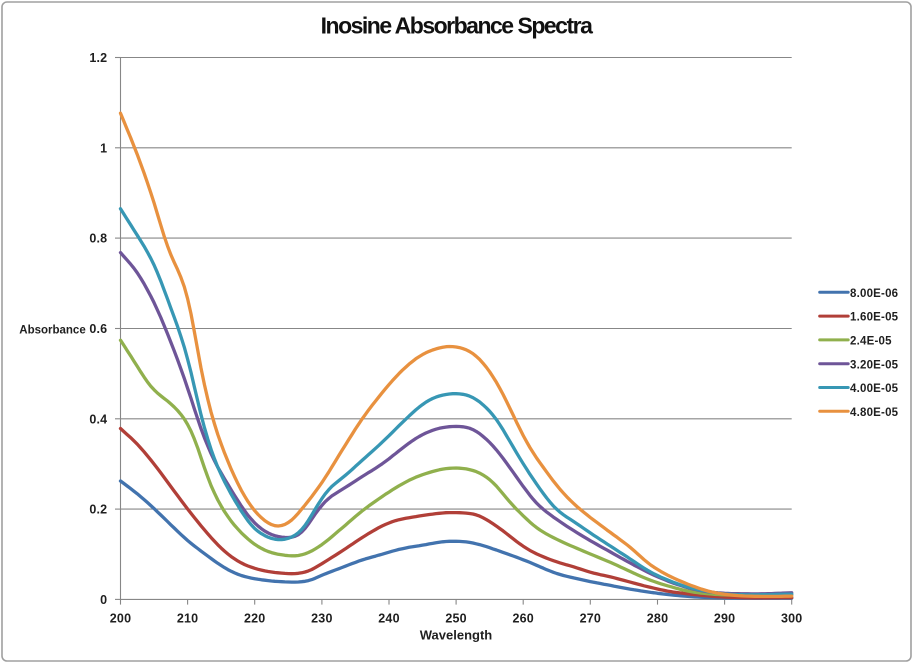 The height and width of the screenshot is (663, 913). Describe the element at coordinates (590, 618) in the screenshot. I see `svg-text: 270` at that location.